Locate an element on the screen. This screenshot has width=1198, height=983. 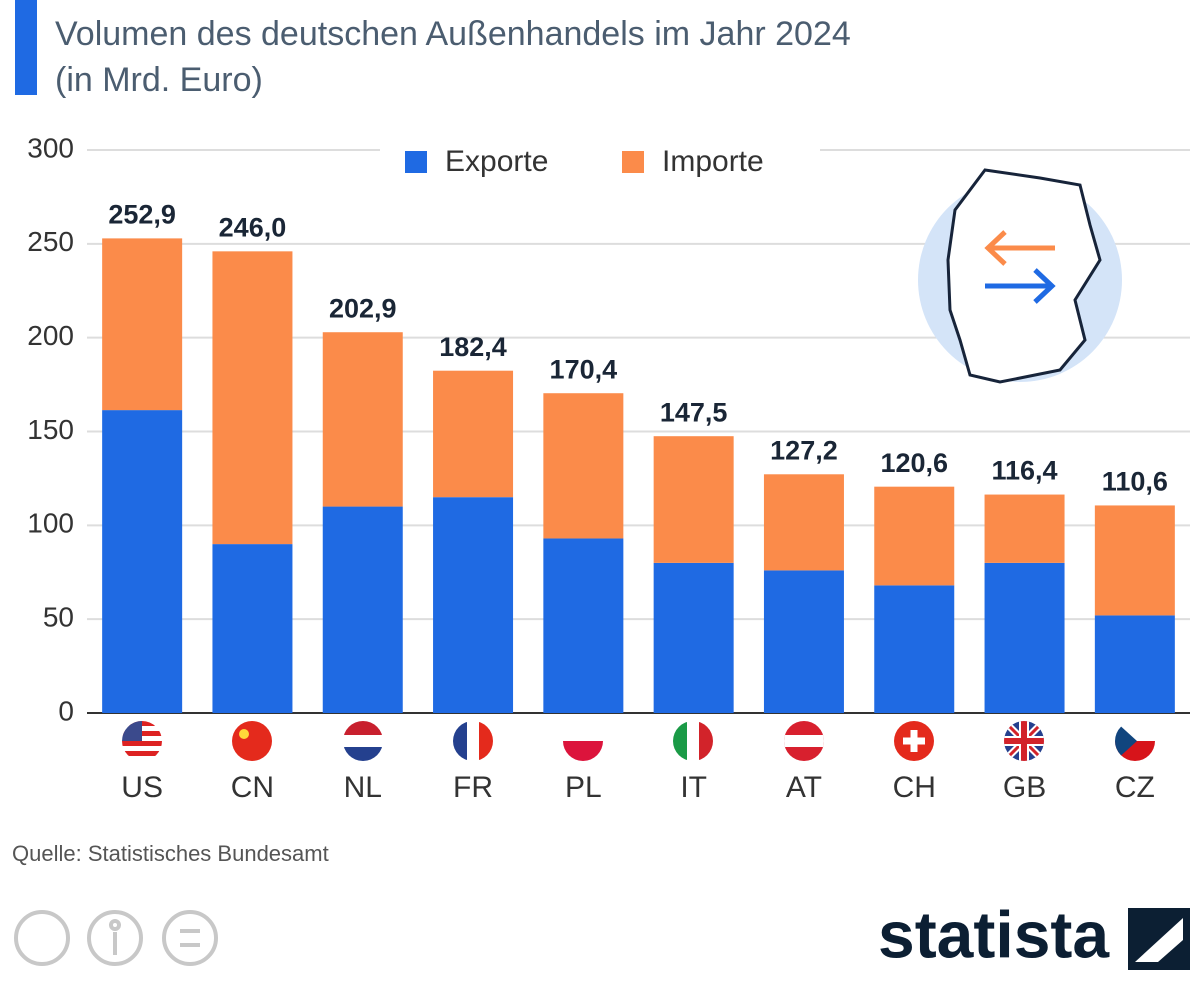
x-tick-label: AT is located at coordinates (804, 787).